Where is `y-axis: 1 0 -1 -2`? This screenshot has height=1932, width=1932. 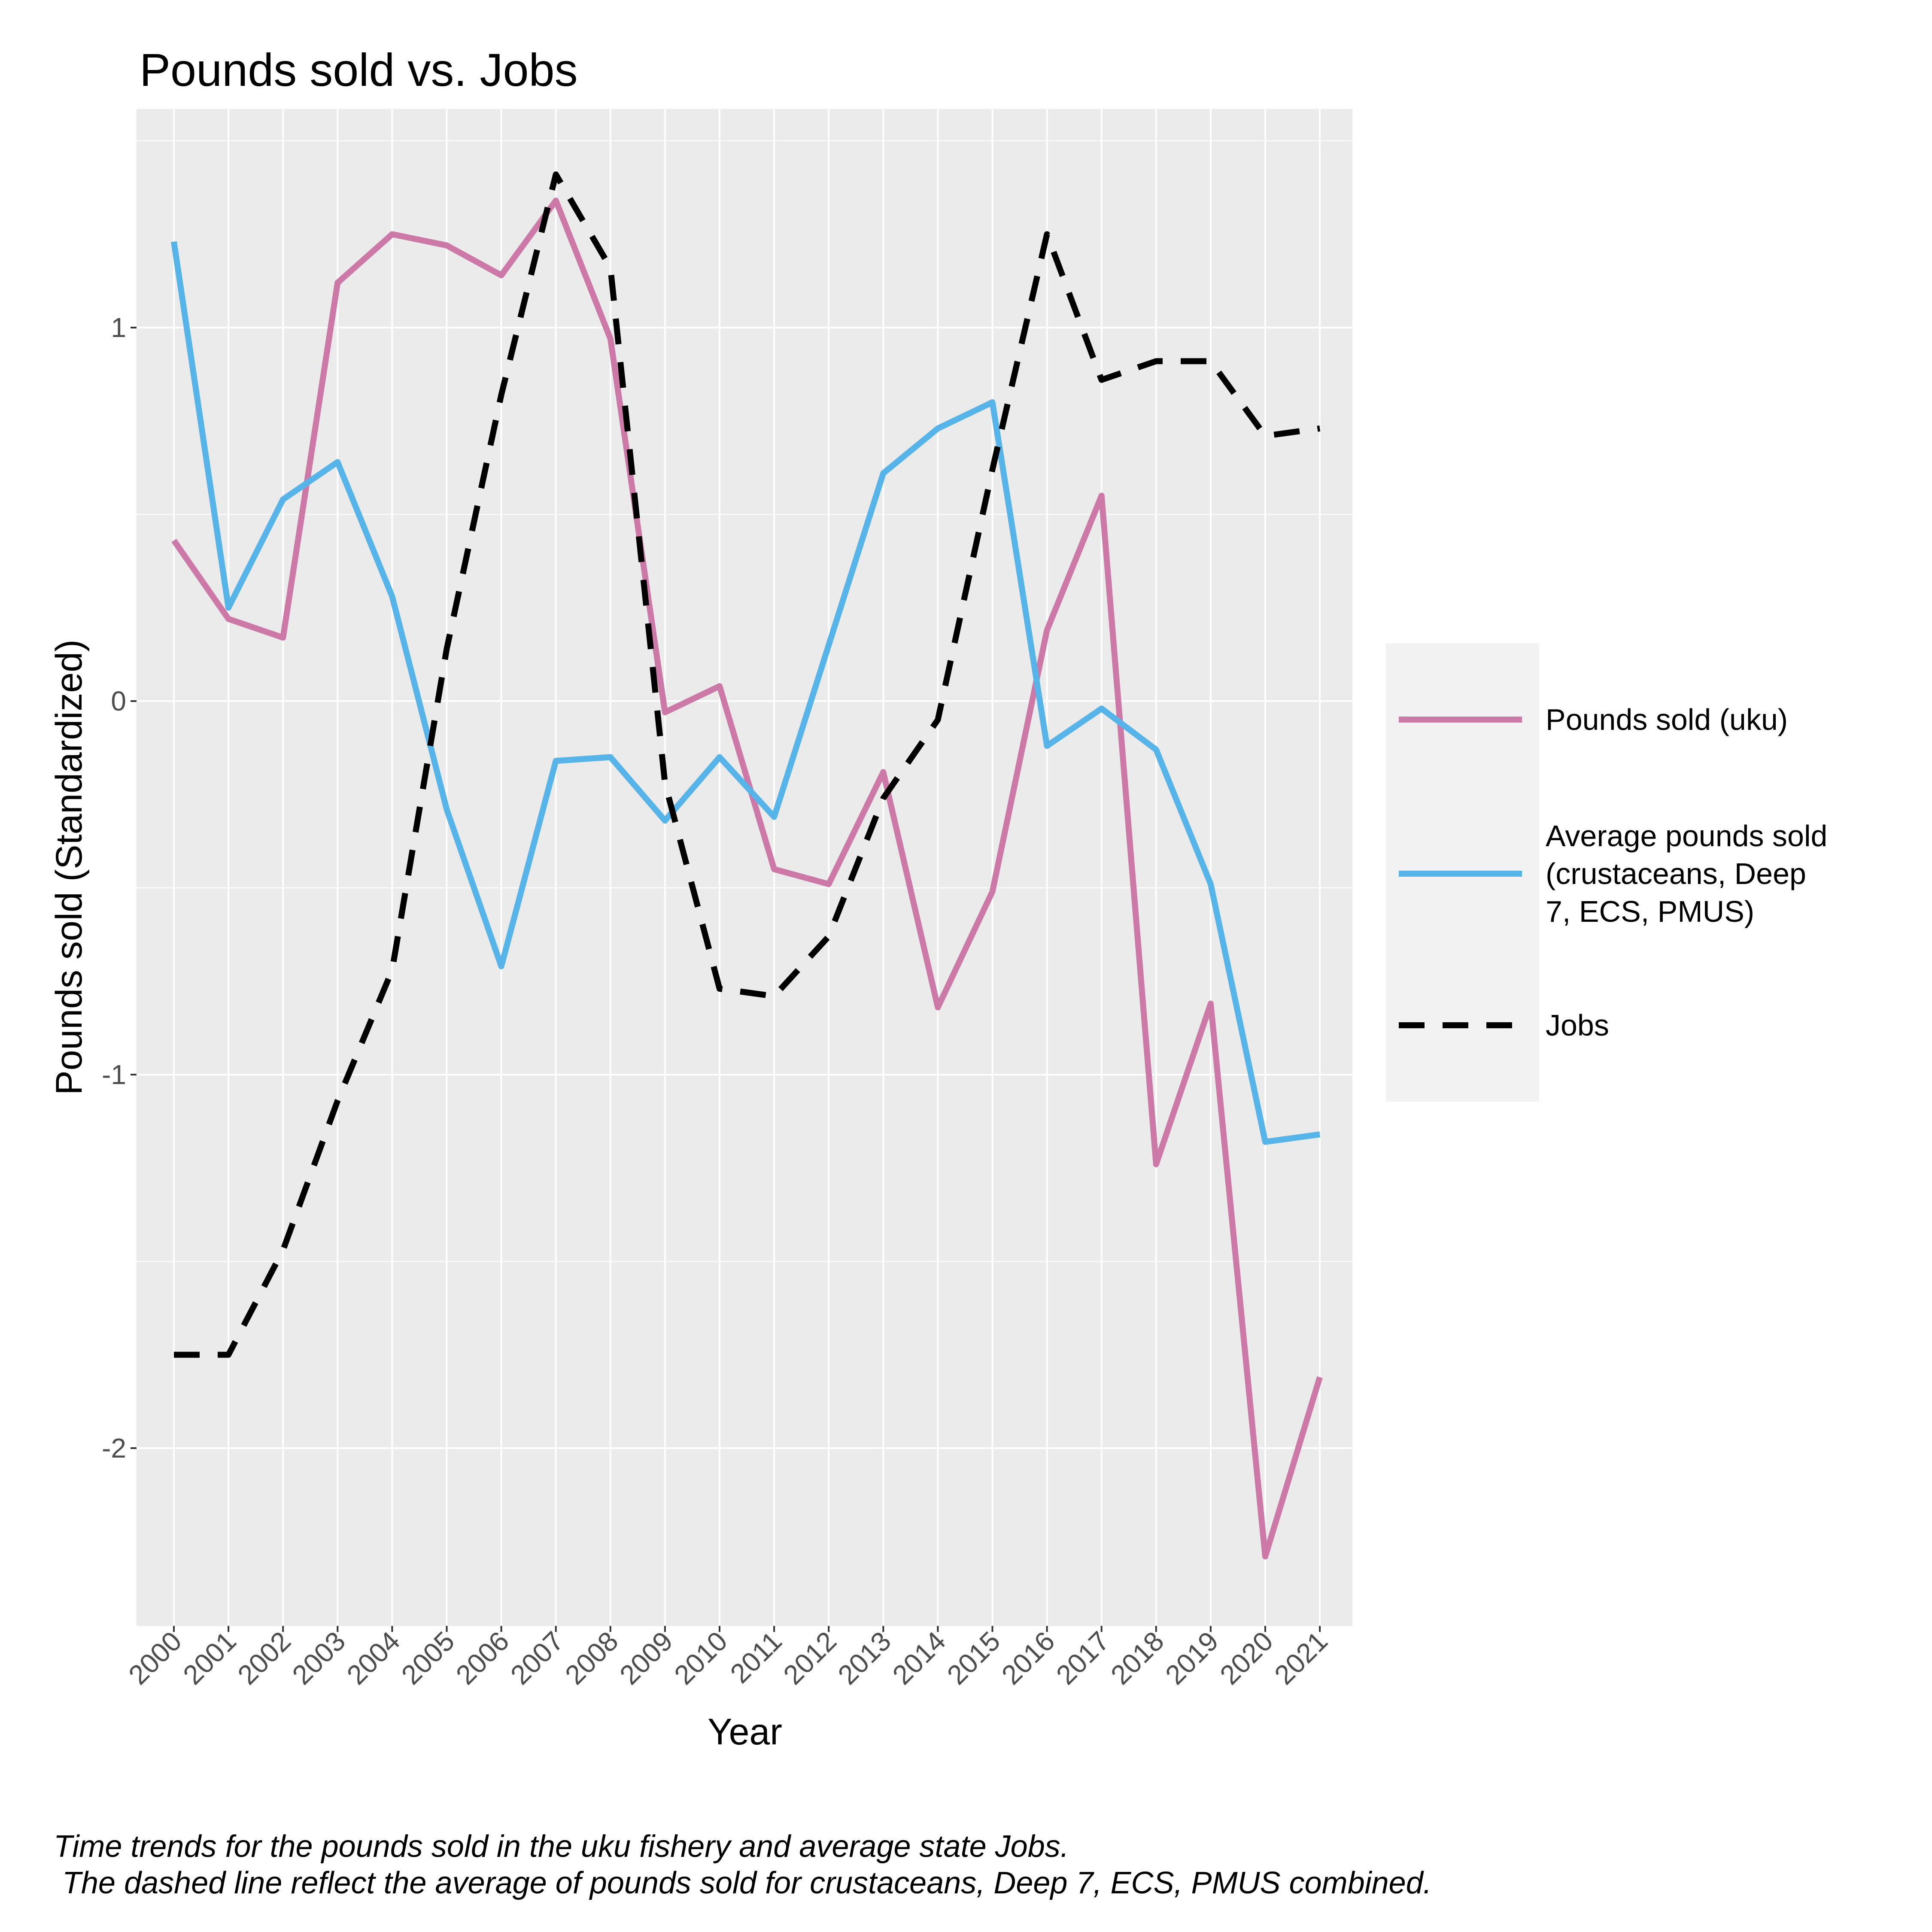 y-axis: 1 0 -1 -2 is located at coordinates (119, 888).